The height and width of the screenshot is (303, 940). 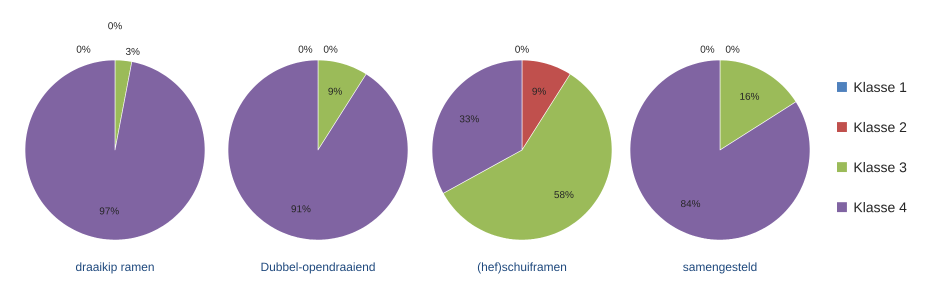 I want to click on text: draaikip ramen, so click(x=115, y=268).